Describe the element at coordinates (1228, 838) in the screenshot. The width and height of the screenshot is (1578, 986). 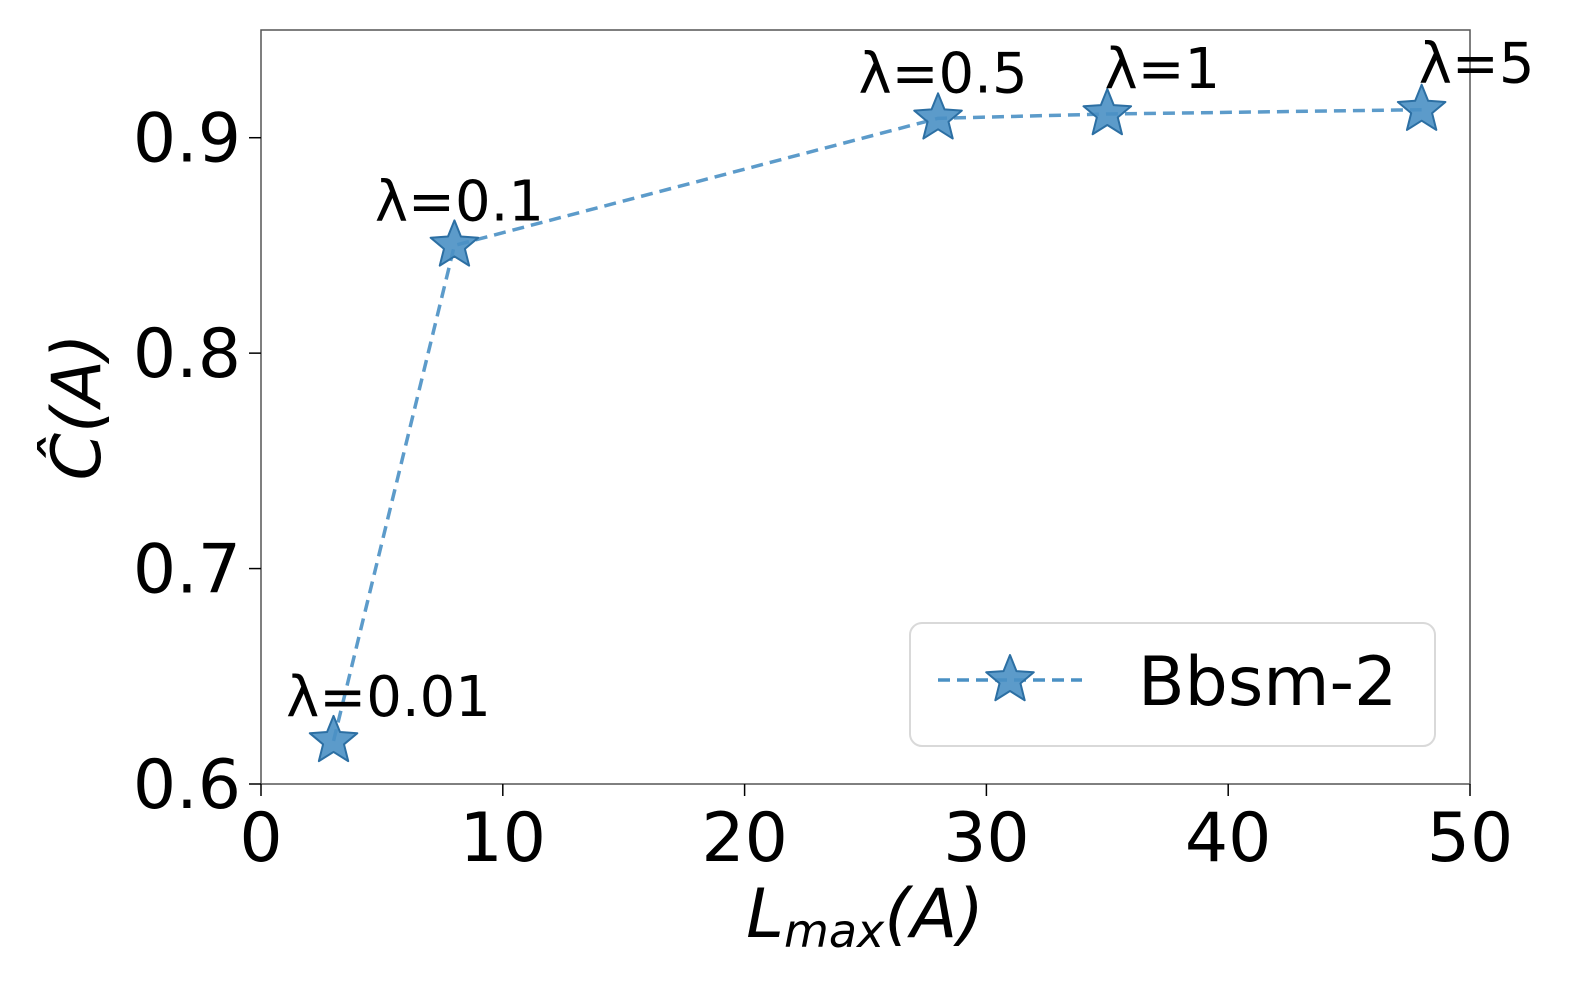
I see `x-tick-label: 40` at that location.